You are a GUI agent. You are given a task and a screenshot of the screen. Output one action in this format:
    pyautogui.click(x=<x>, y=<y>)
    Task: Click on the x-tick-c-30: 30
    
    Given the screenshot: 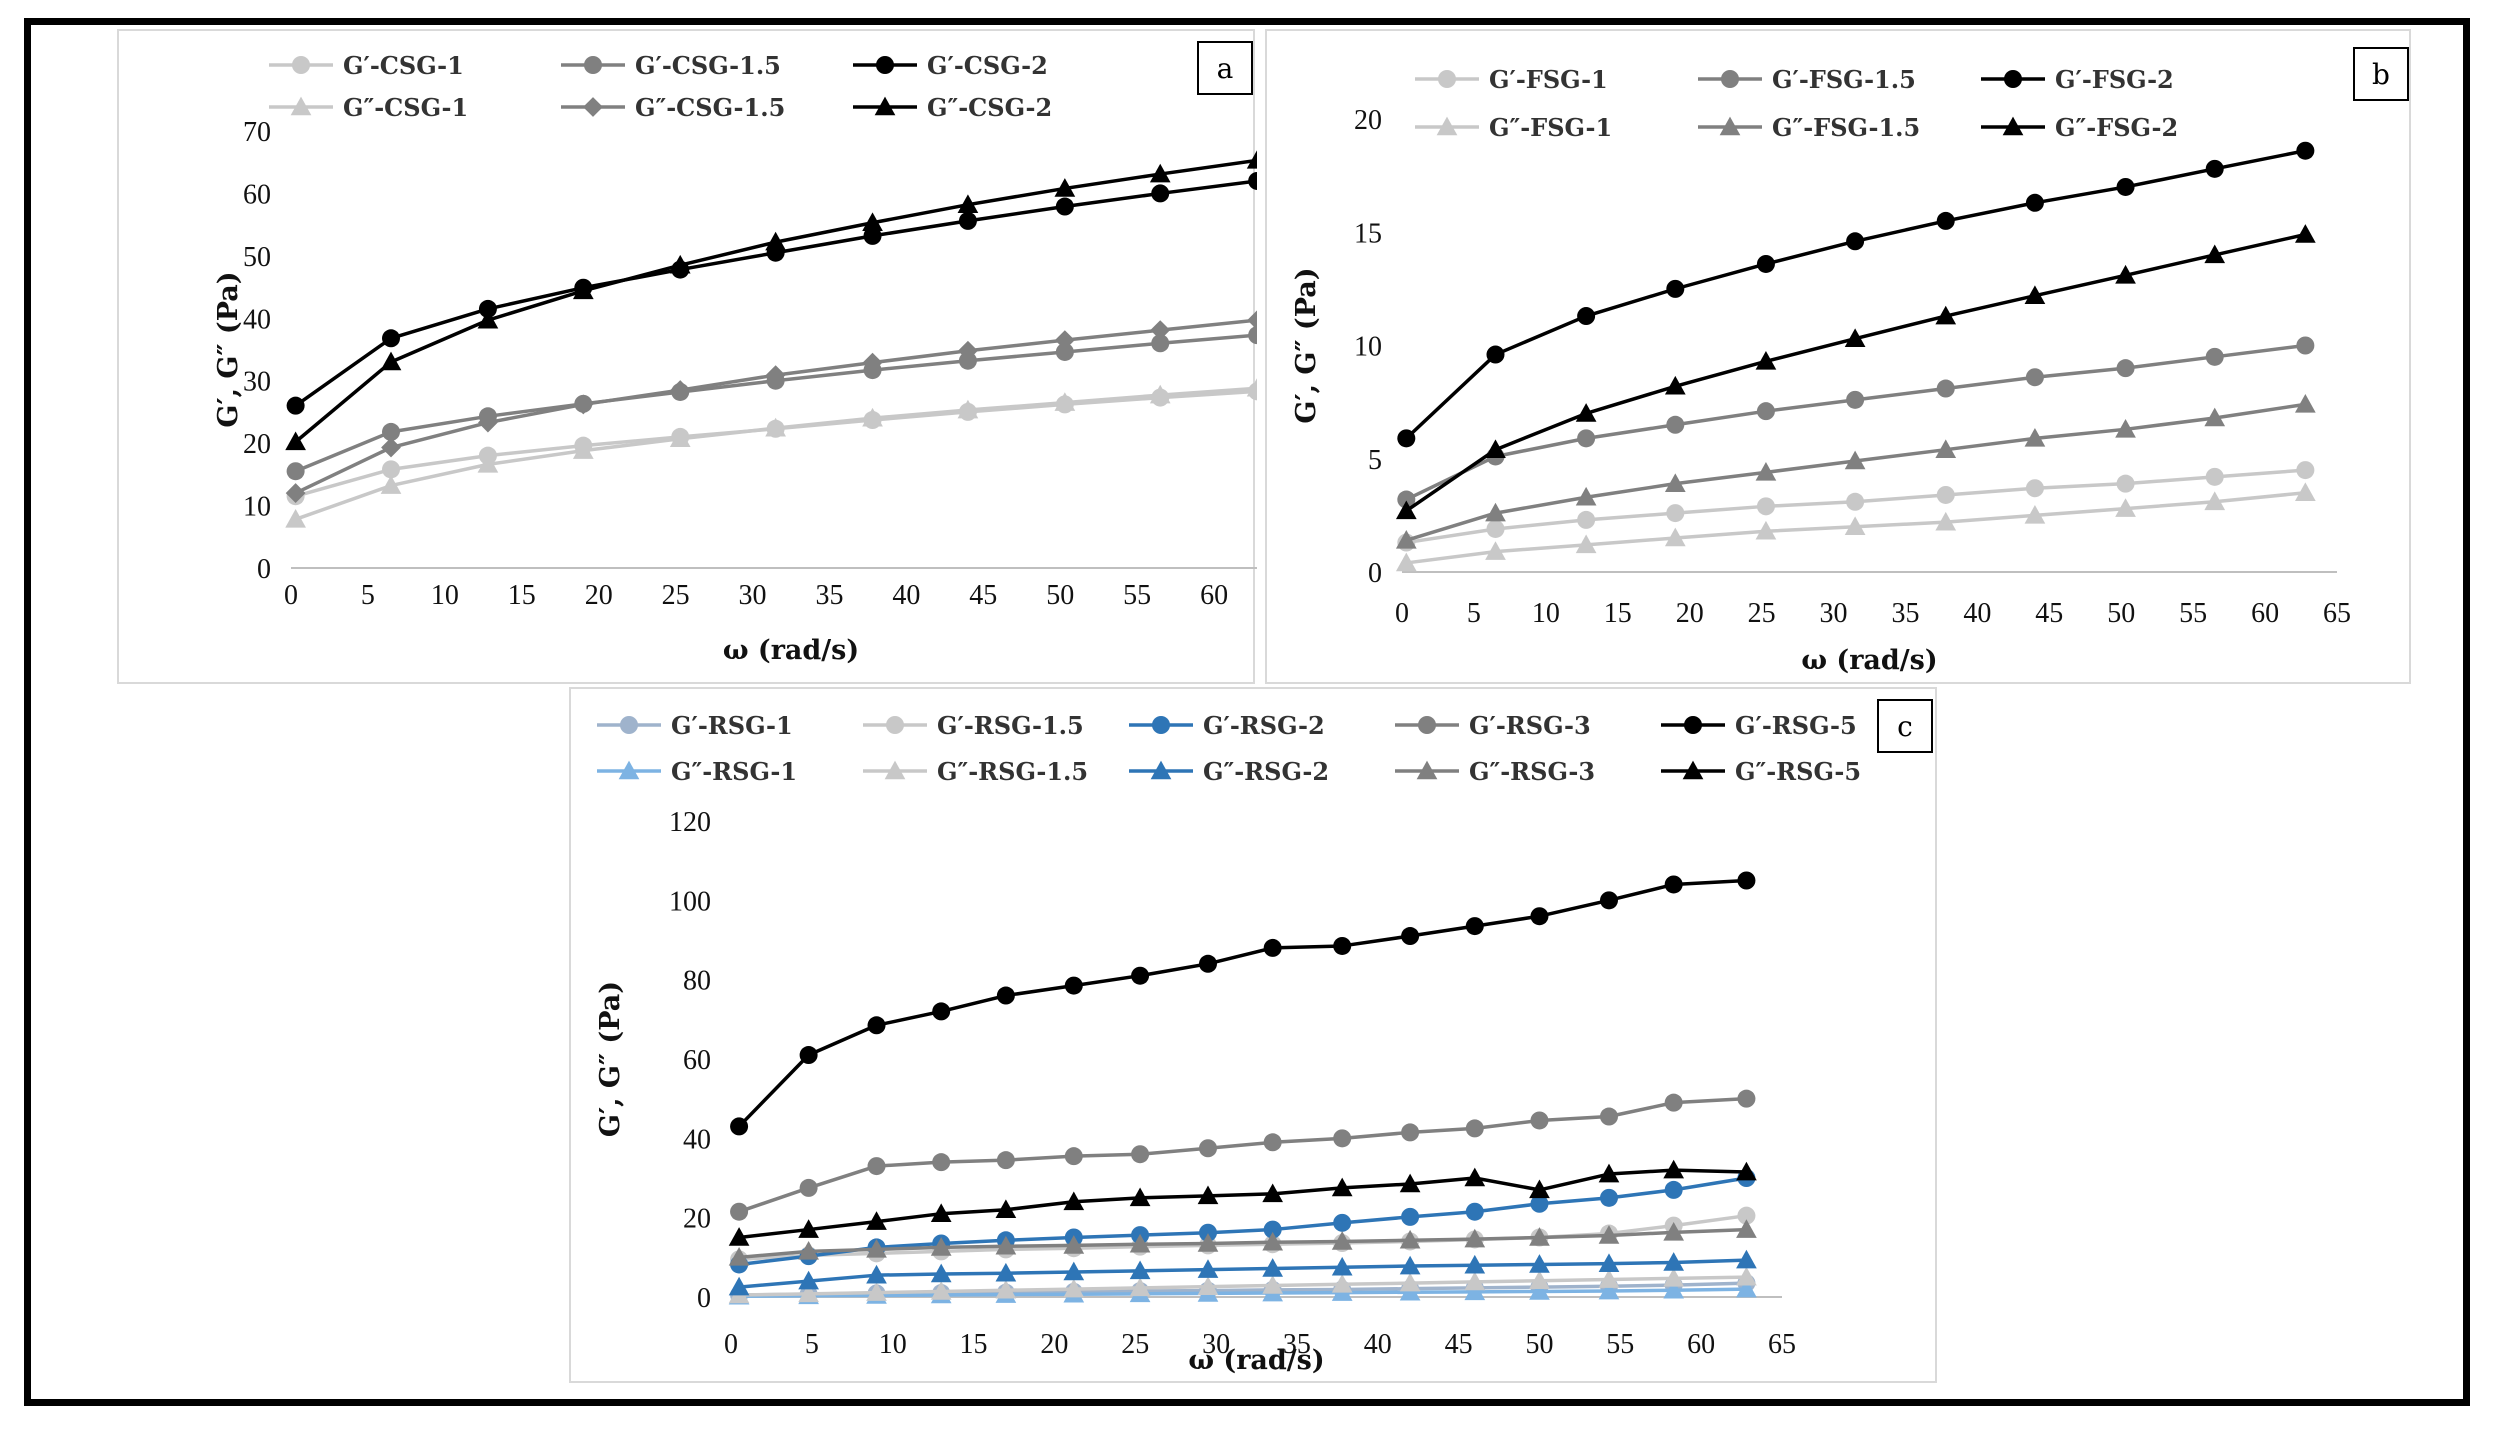 What is the action you would take?
    pyautogui.click(x=1216, y=1344)
    